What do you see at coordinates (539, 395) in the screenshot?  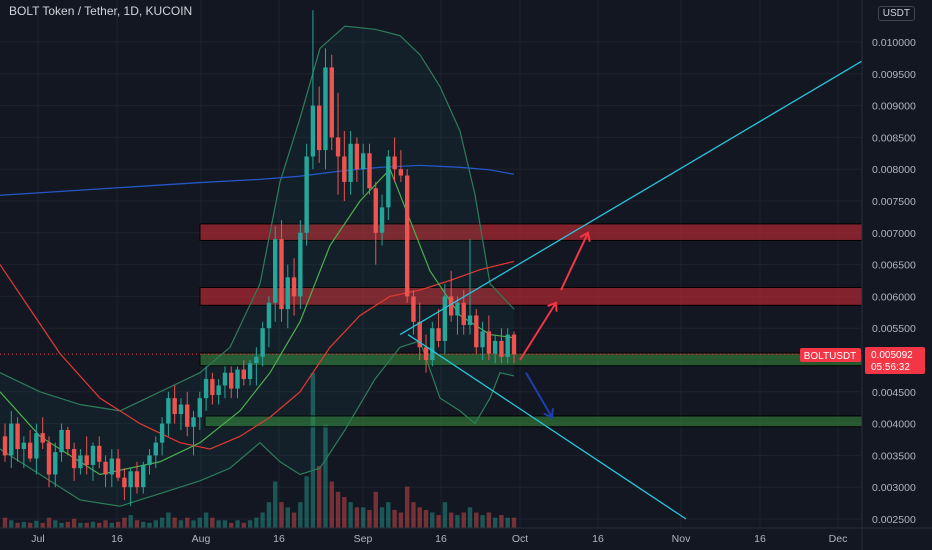 I see `bear-arrow` at bounding box center [539, 395].